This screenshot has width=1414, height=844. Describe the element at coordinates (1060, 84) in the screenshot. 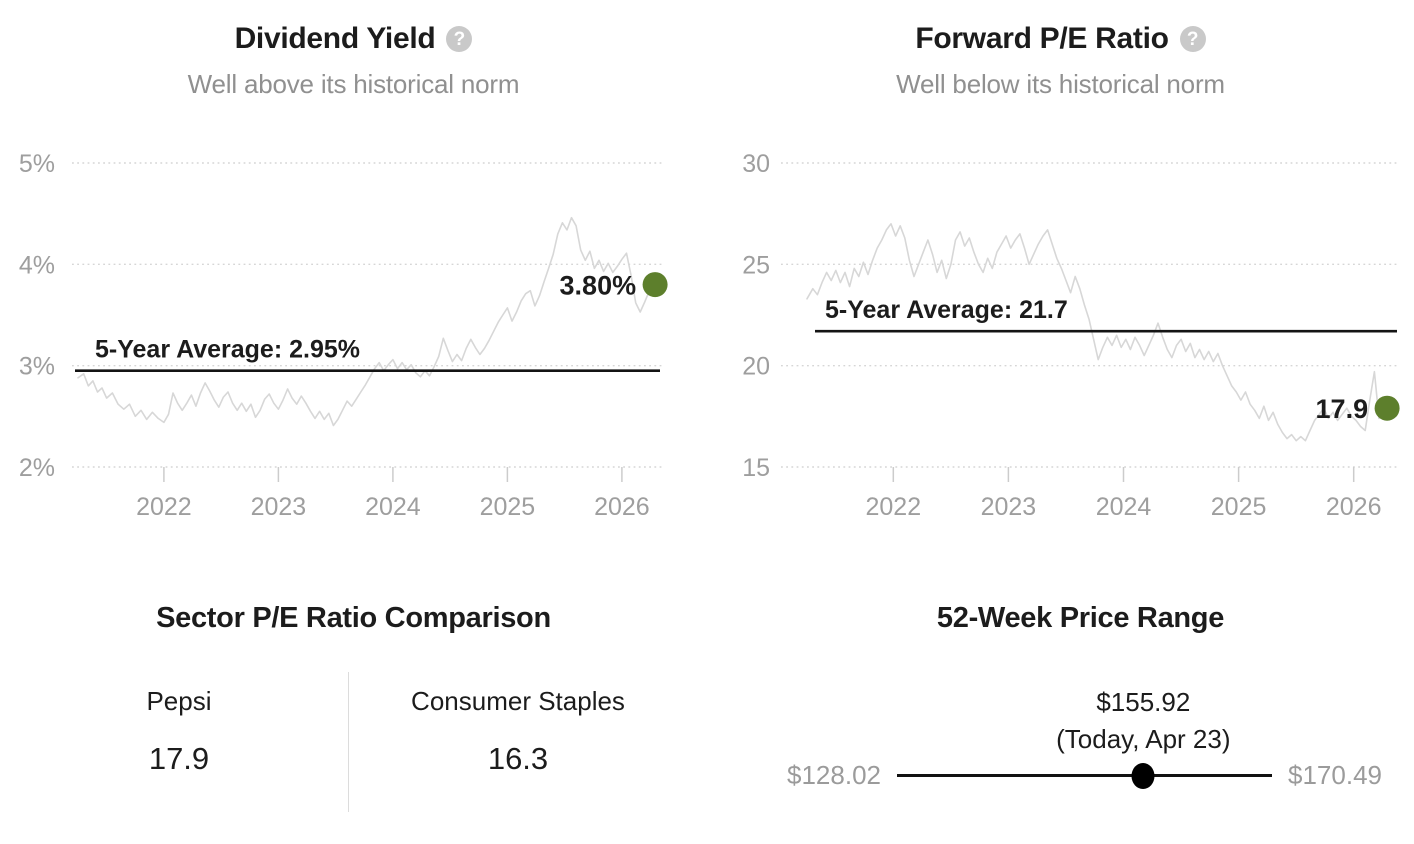

I see `chart-subtitle: Well below its historical norm` at that location.